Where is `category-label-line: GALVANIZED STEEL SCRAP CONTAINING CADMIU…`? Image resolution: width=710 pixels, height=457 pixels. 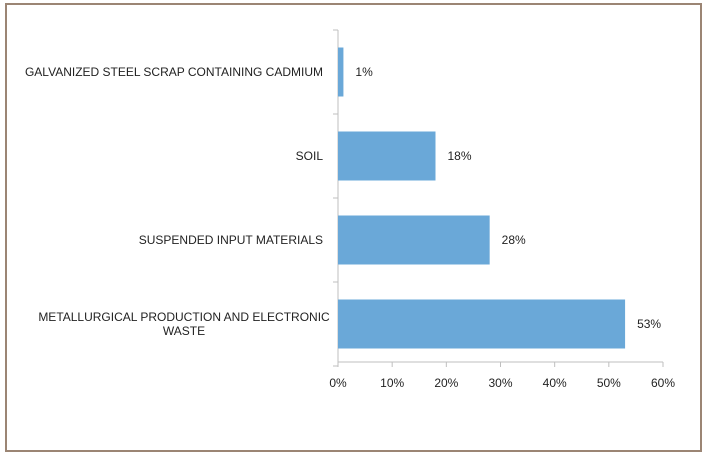
category-label-line: GALVANIZED STEEL SCRAP CONTAINING CADMIU… is located at coordinates (174, 72).